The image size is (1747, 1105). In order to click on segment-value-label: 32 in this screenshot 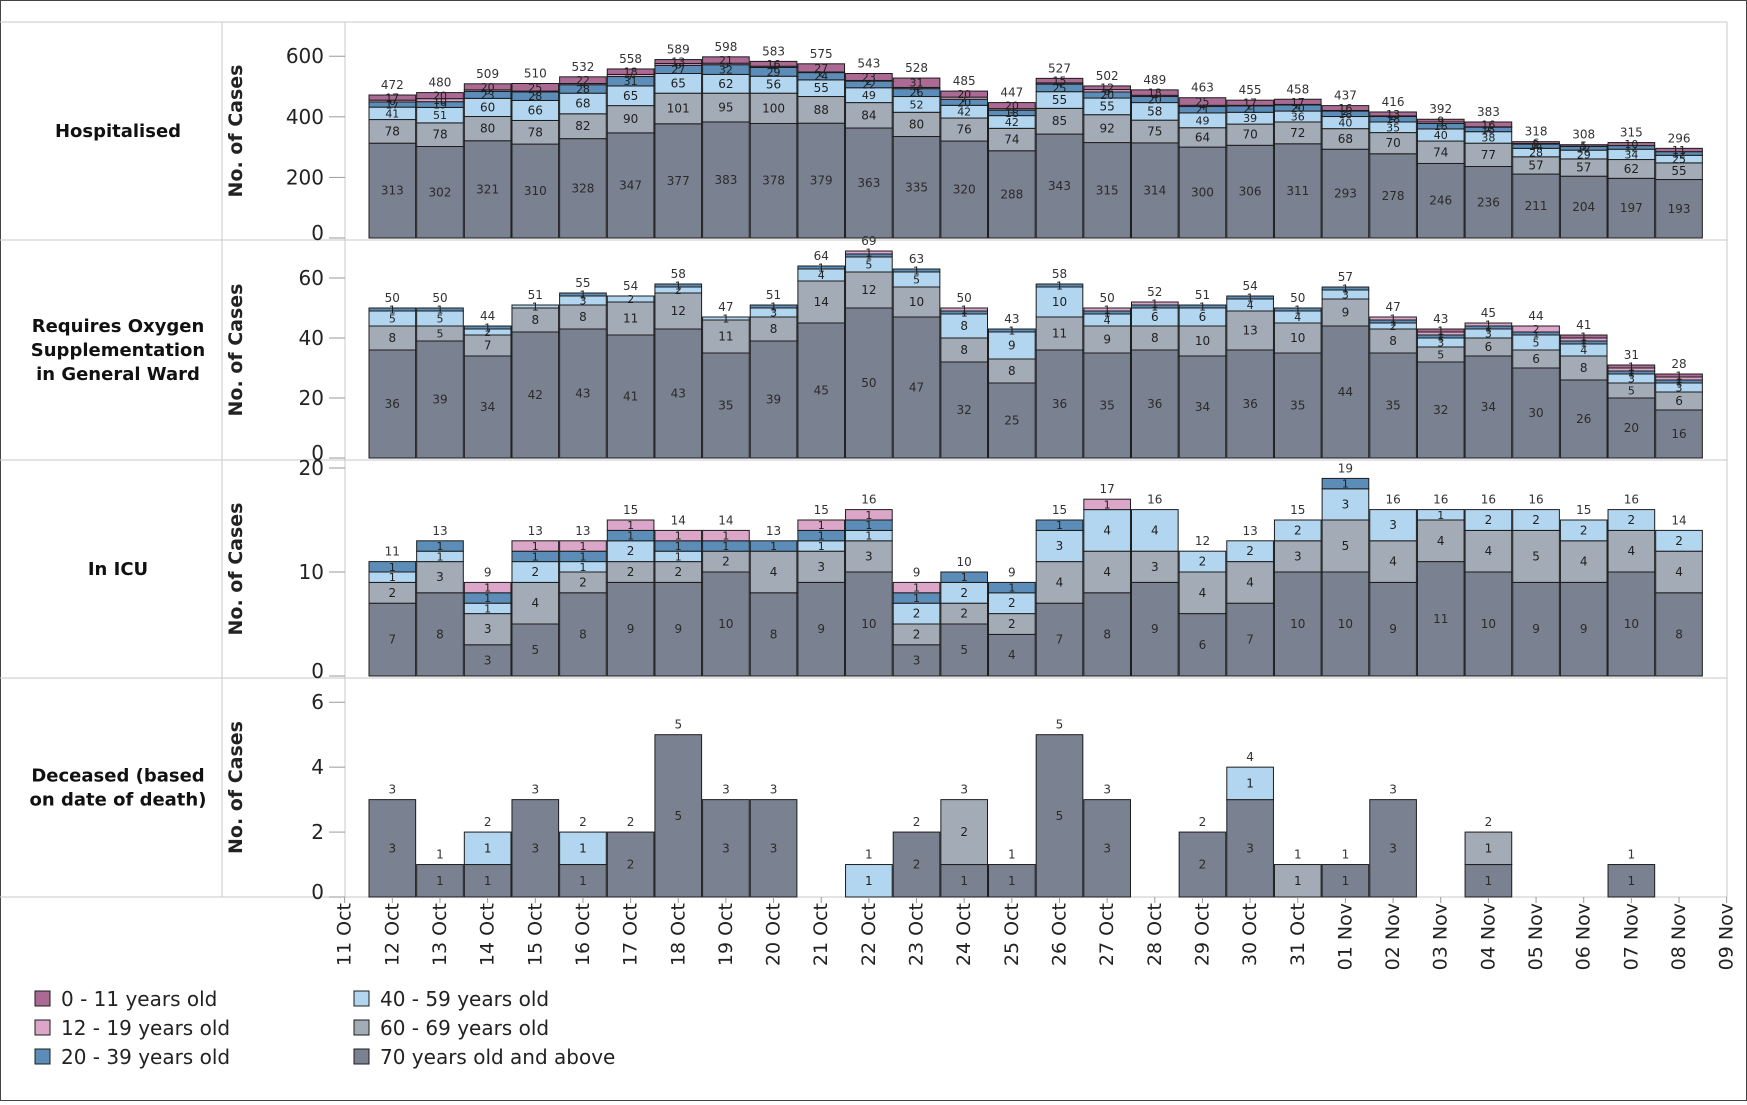, I will do `click(1440, 410)`.